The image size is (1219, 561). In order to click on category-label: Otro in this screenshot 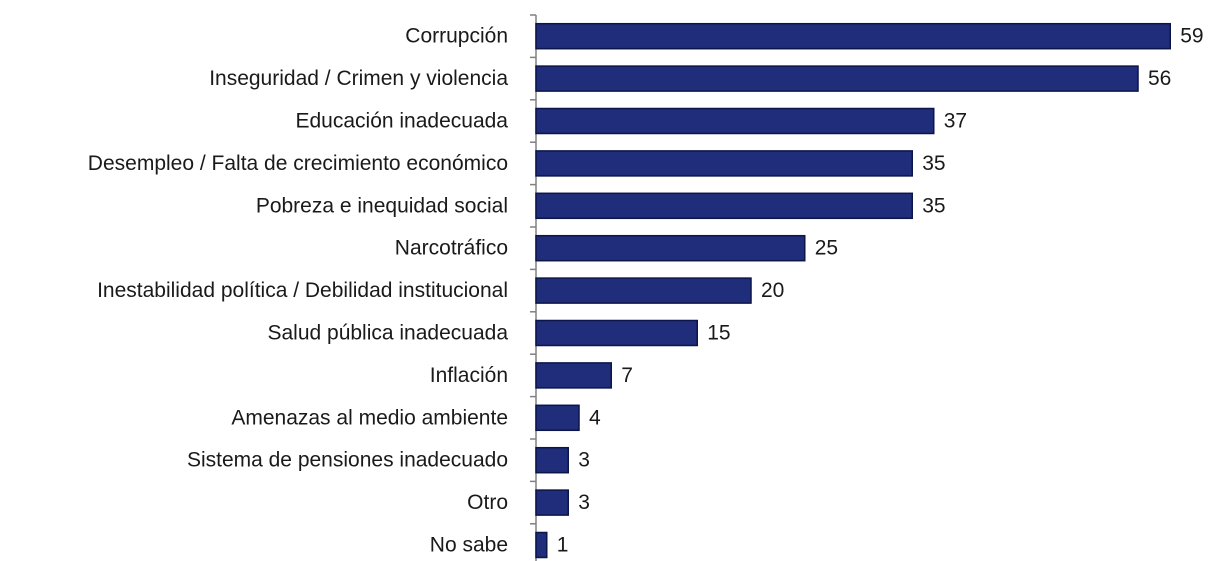, I will do `click(487, 502)`.